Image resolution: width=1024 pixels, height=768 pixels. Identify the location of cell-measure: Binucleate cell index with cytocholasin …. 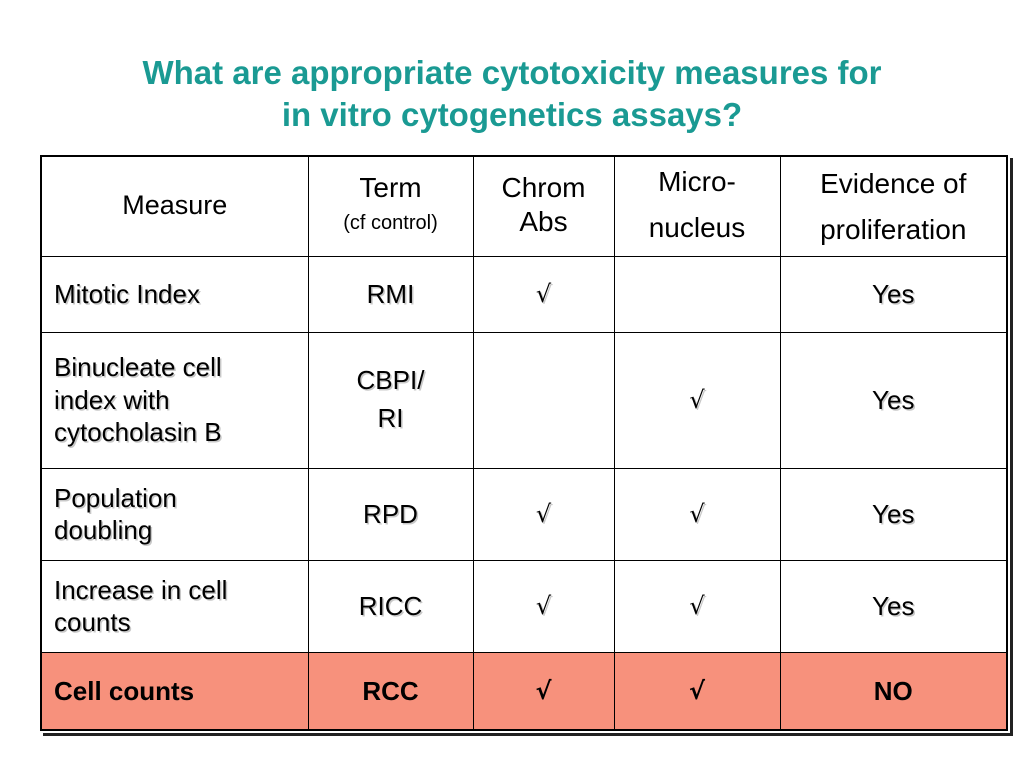
(174, 400).